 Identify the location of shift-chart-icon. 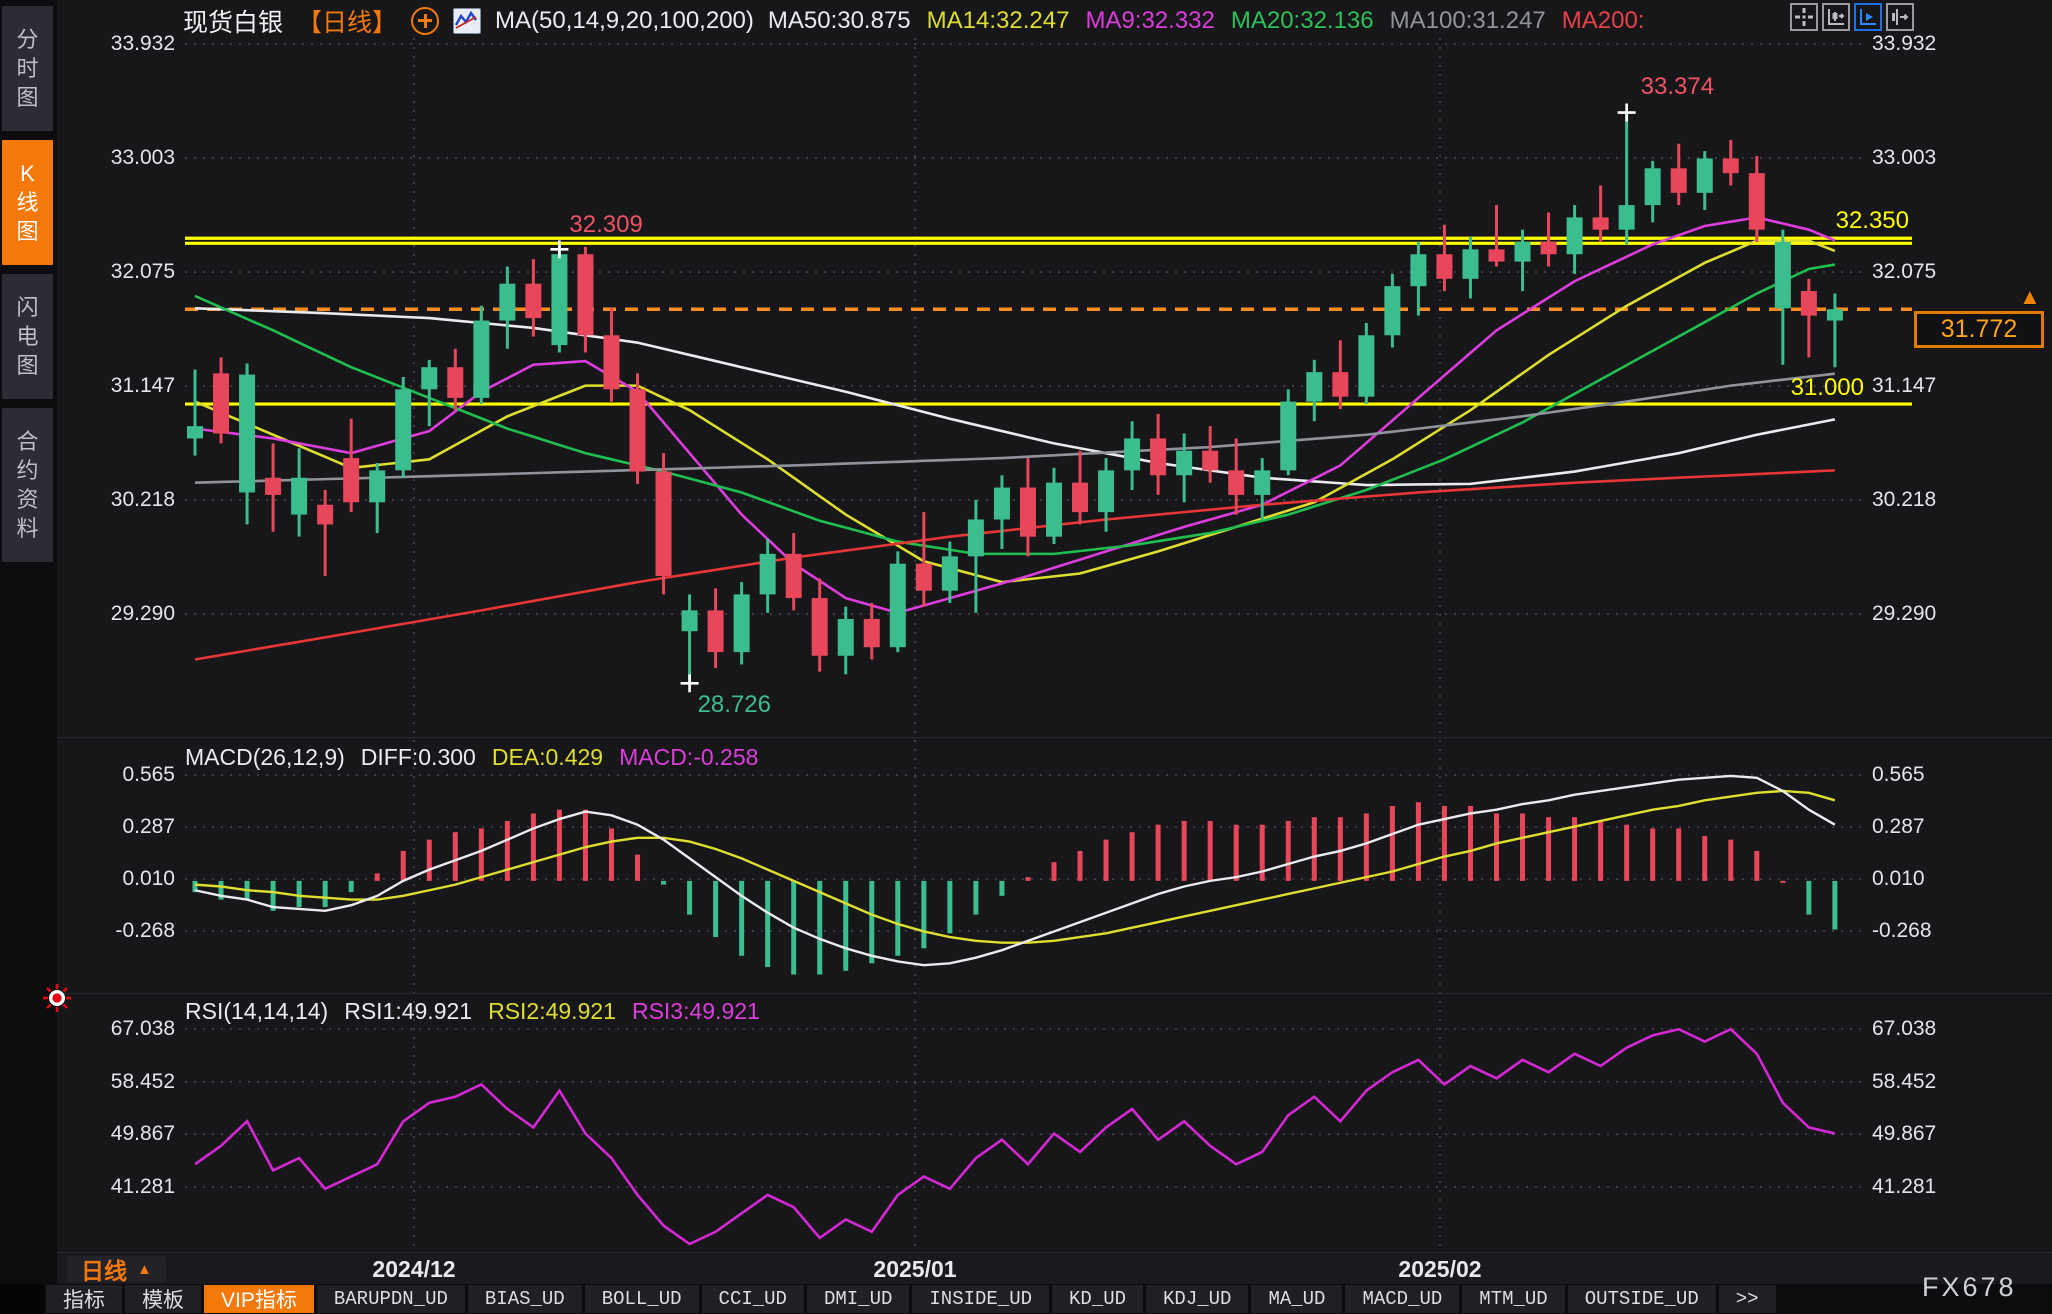
(1900, 17).